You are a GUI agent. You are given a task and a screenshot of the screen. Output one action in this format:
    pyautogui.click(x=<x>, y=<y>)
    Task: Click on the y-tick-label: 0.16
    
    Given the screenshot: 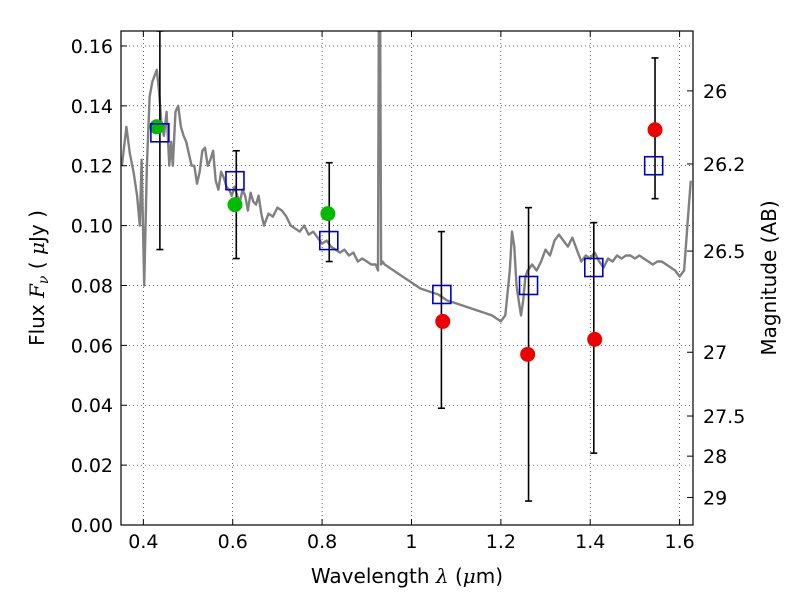 What is the action you would take?
    pyautogui.click(x=92, y=47)
    